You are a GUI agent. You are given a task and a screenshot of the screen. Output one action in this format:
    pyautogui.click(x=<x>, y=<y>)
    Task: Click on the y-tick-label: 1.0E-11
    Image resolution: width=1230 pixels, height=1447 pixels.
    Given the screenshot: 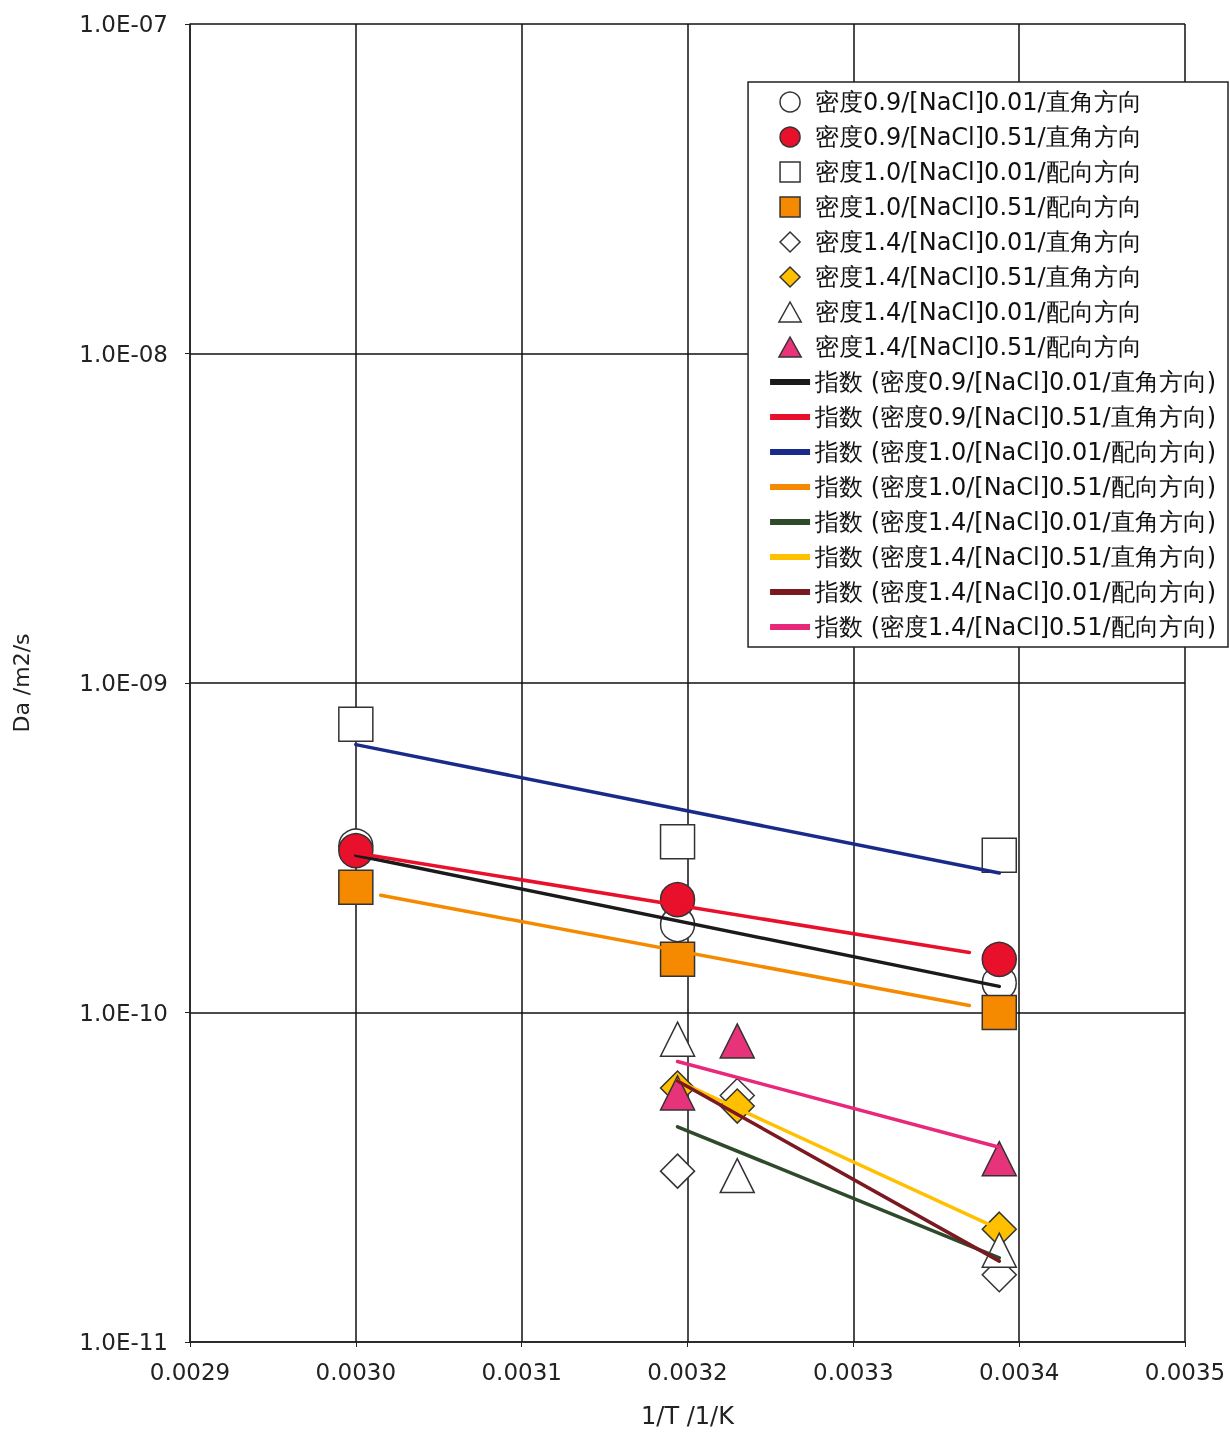 What is the action you would take?
    pyautogui.click(x=123, y=1342)
    